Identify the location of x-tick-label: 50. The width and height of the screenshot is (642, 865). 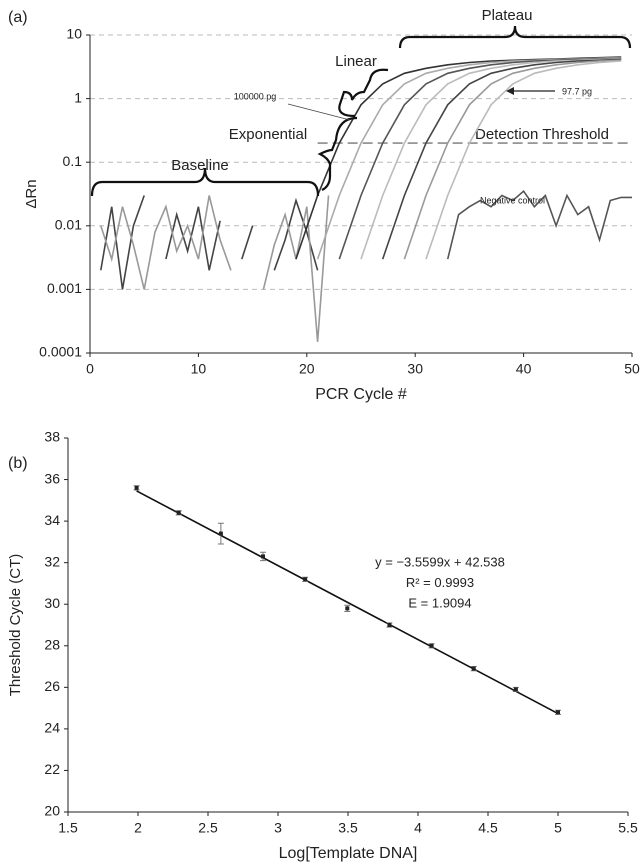
(632, 369).